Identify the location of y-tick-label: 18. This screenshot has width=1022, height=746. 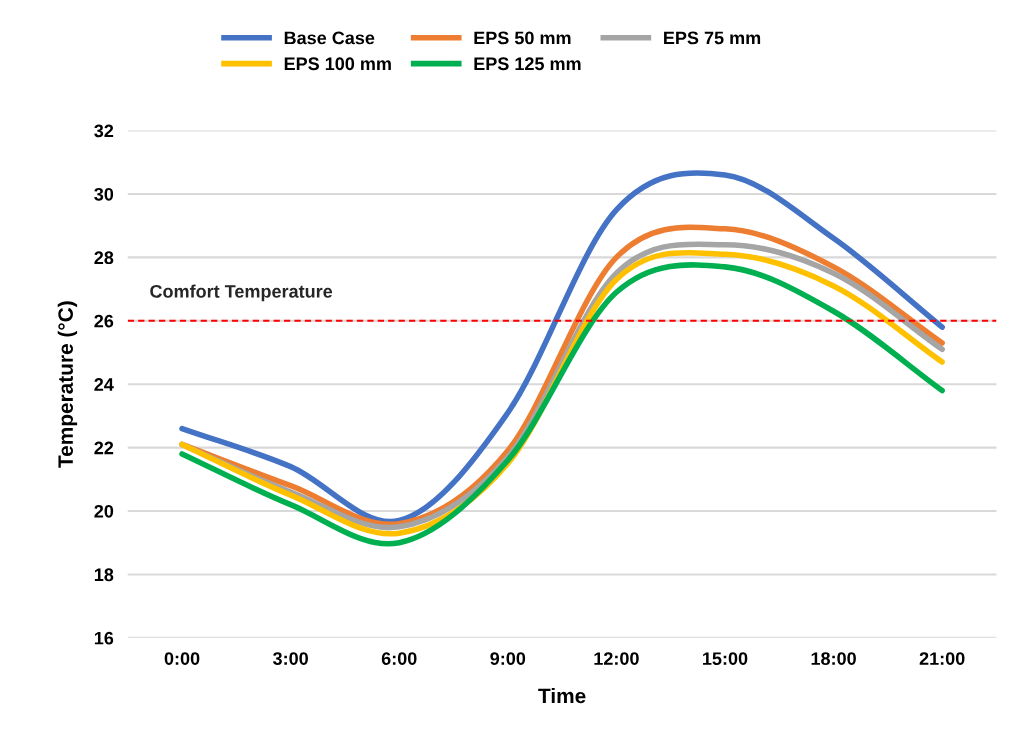
(104, 575).